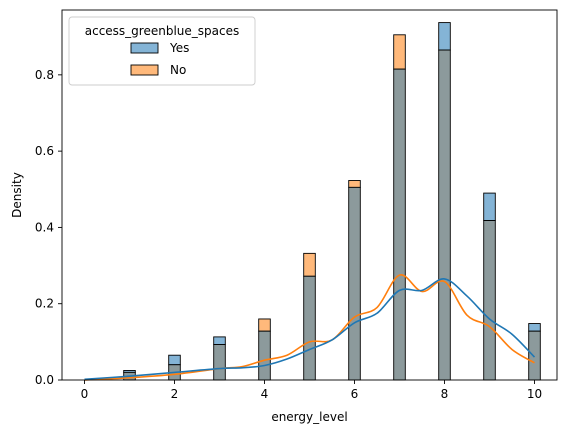 The height and width of the screenshot is (433, 567). Describe the element at coordinates (85, 394) in the screenshot. I see `x-tick-label-0: 0` at that location.